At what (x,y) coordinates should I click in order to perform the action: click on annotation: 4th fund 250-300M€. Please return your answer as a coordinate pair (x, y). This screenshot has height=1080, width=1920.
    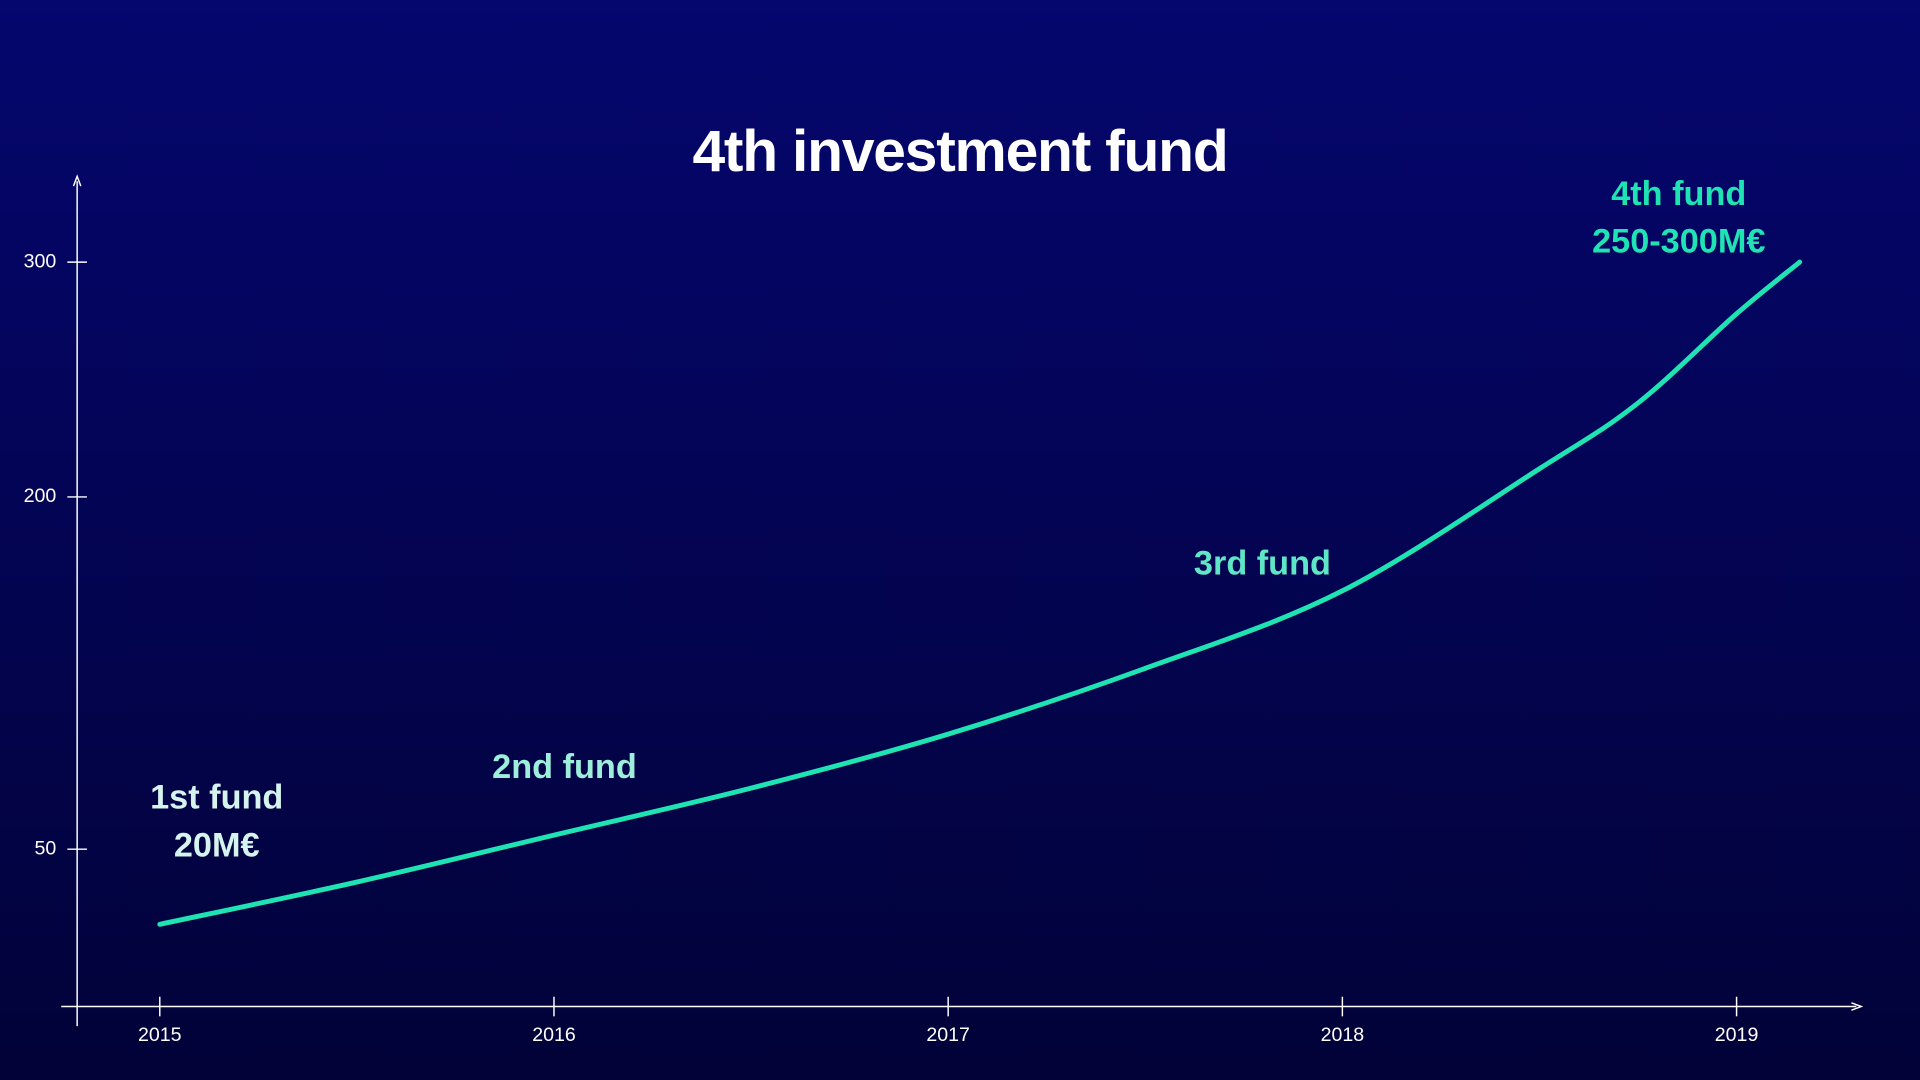
    Looking at the image, I should click on (1678, 218).